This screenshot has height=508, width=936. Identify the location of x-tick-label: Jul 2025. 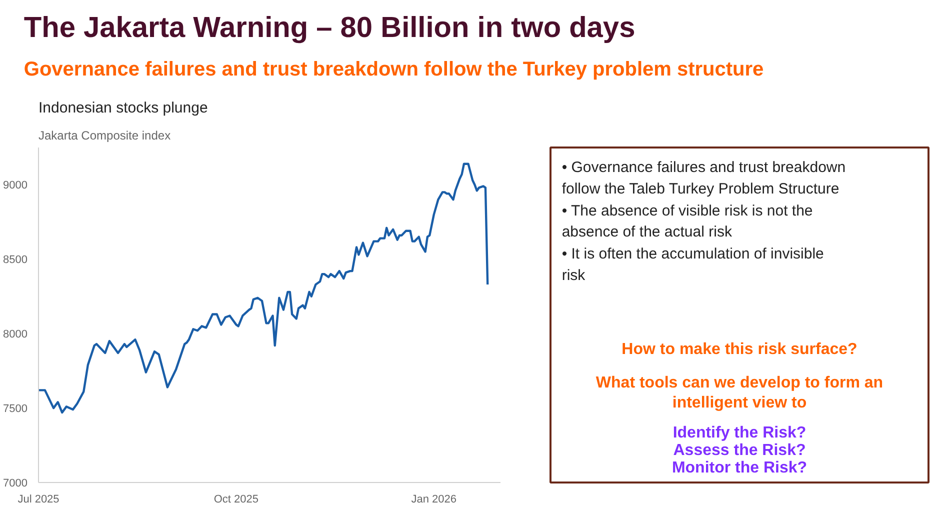
(39, 500).